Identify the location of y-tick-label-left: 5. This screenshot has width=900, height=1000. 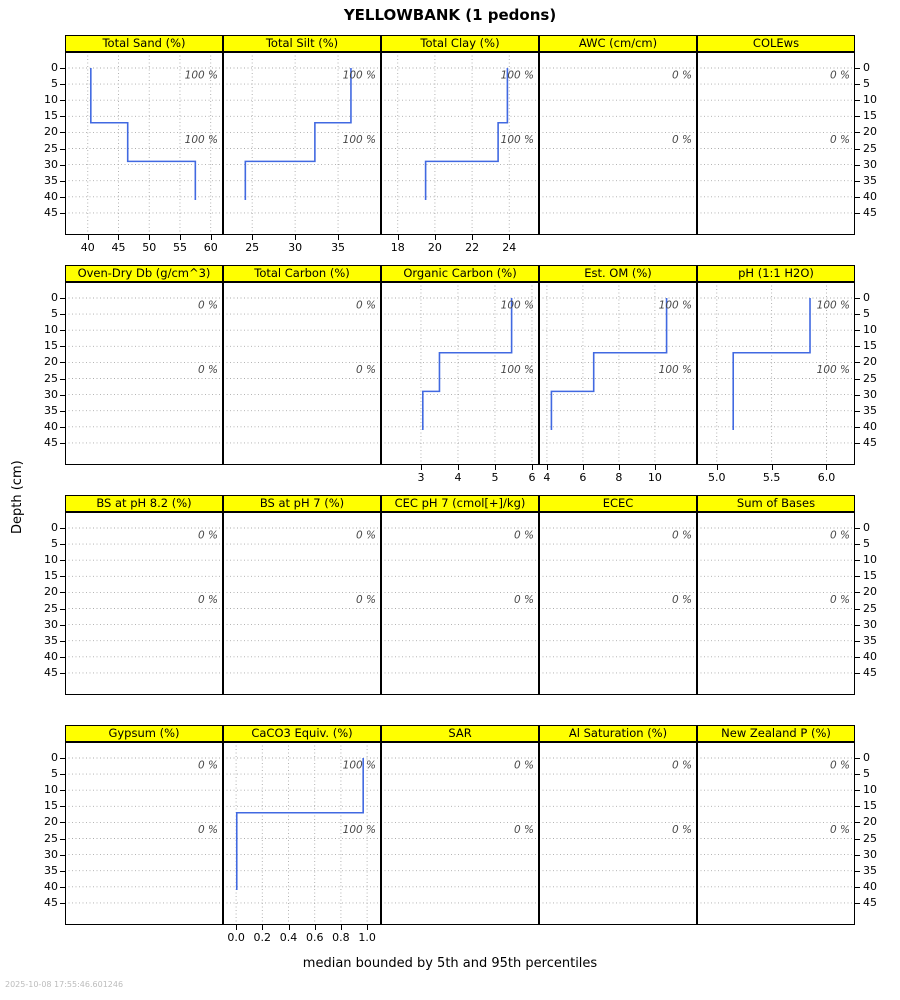
(54, 314).